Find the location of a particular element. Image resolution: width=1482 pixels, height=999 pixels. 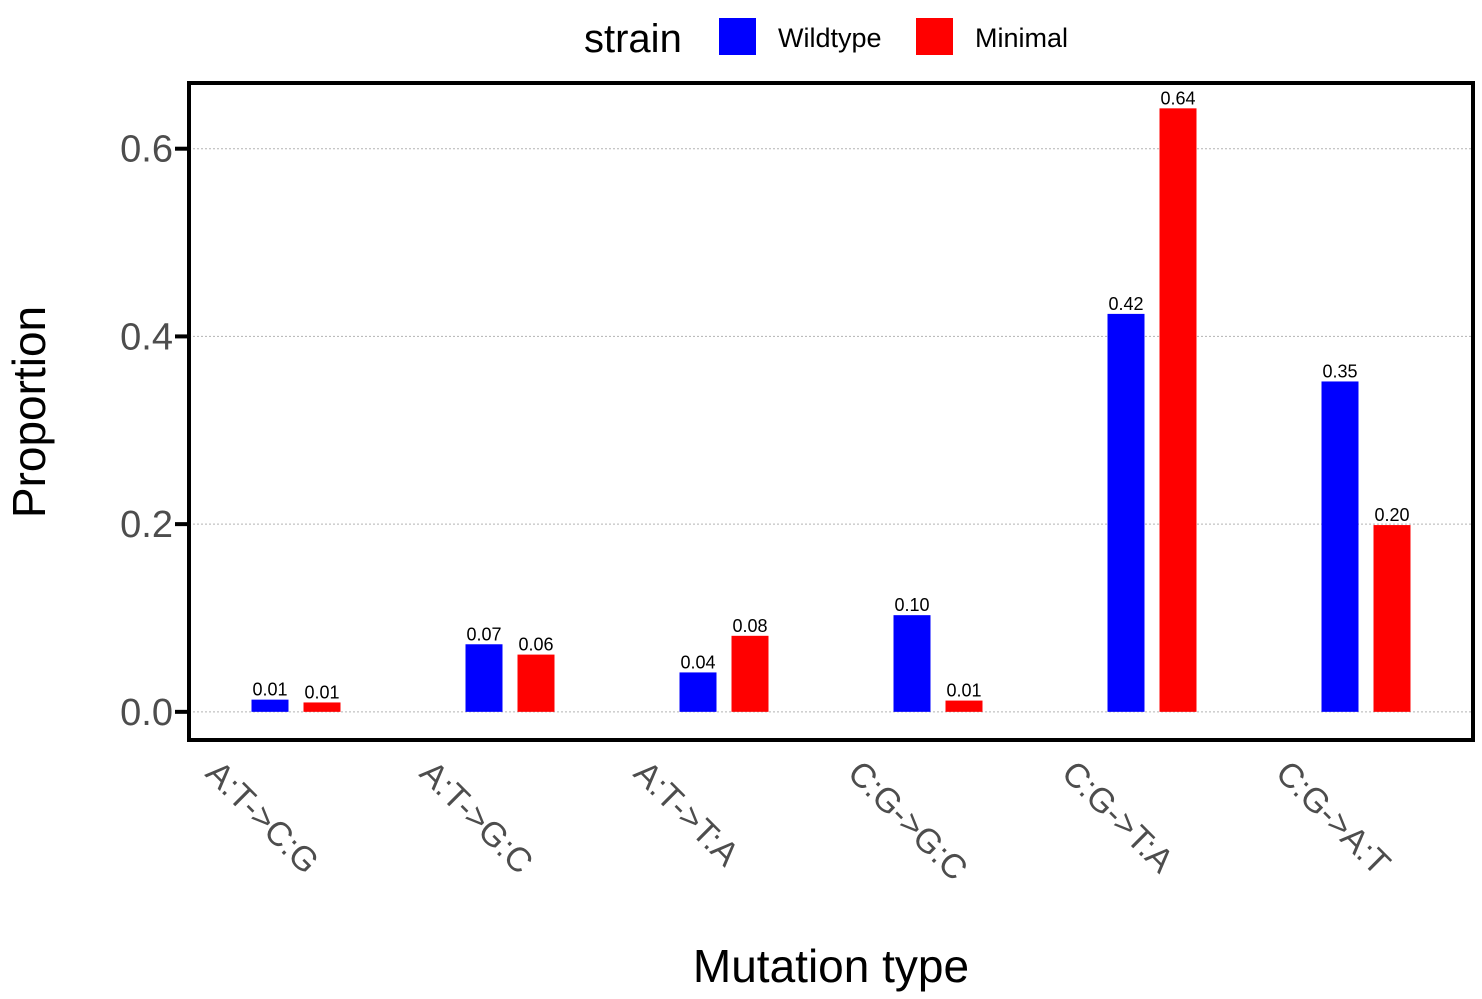

x-axis-title: Mutation type is located at coordinates (831, 966).